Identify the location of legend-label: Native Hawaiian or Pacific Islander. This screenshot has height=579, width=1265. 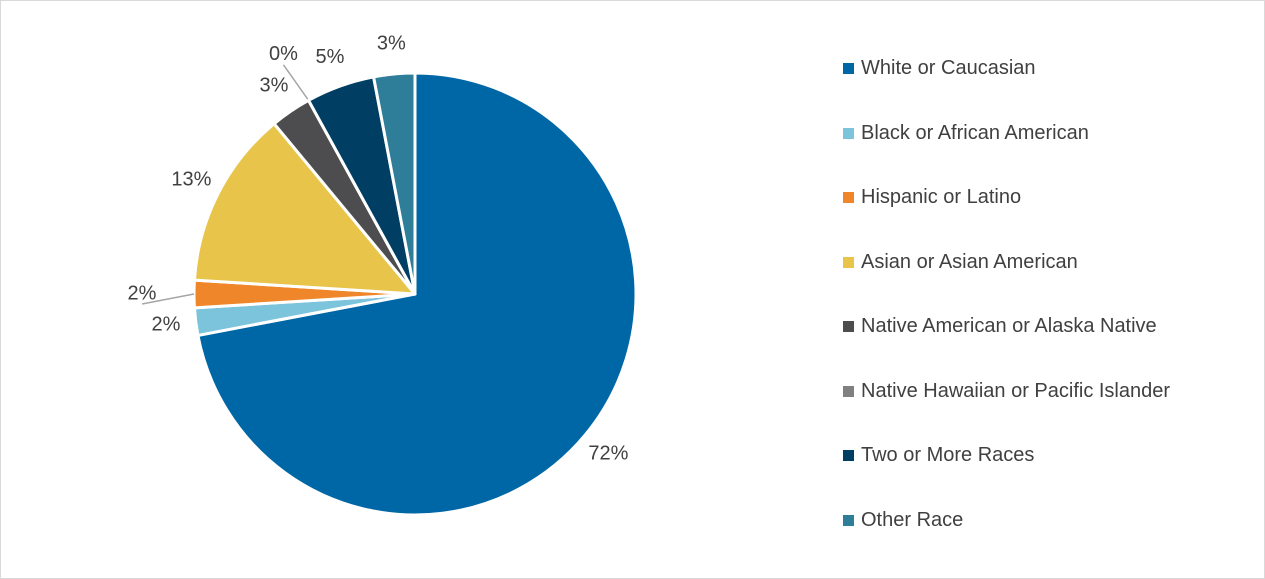
(1016, 390).